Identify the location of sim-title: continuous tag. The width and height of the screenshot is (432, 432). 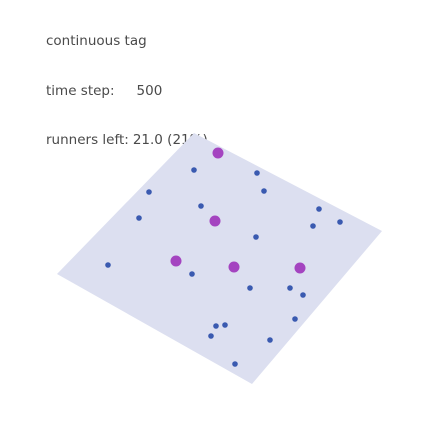
(96, 41).